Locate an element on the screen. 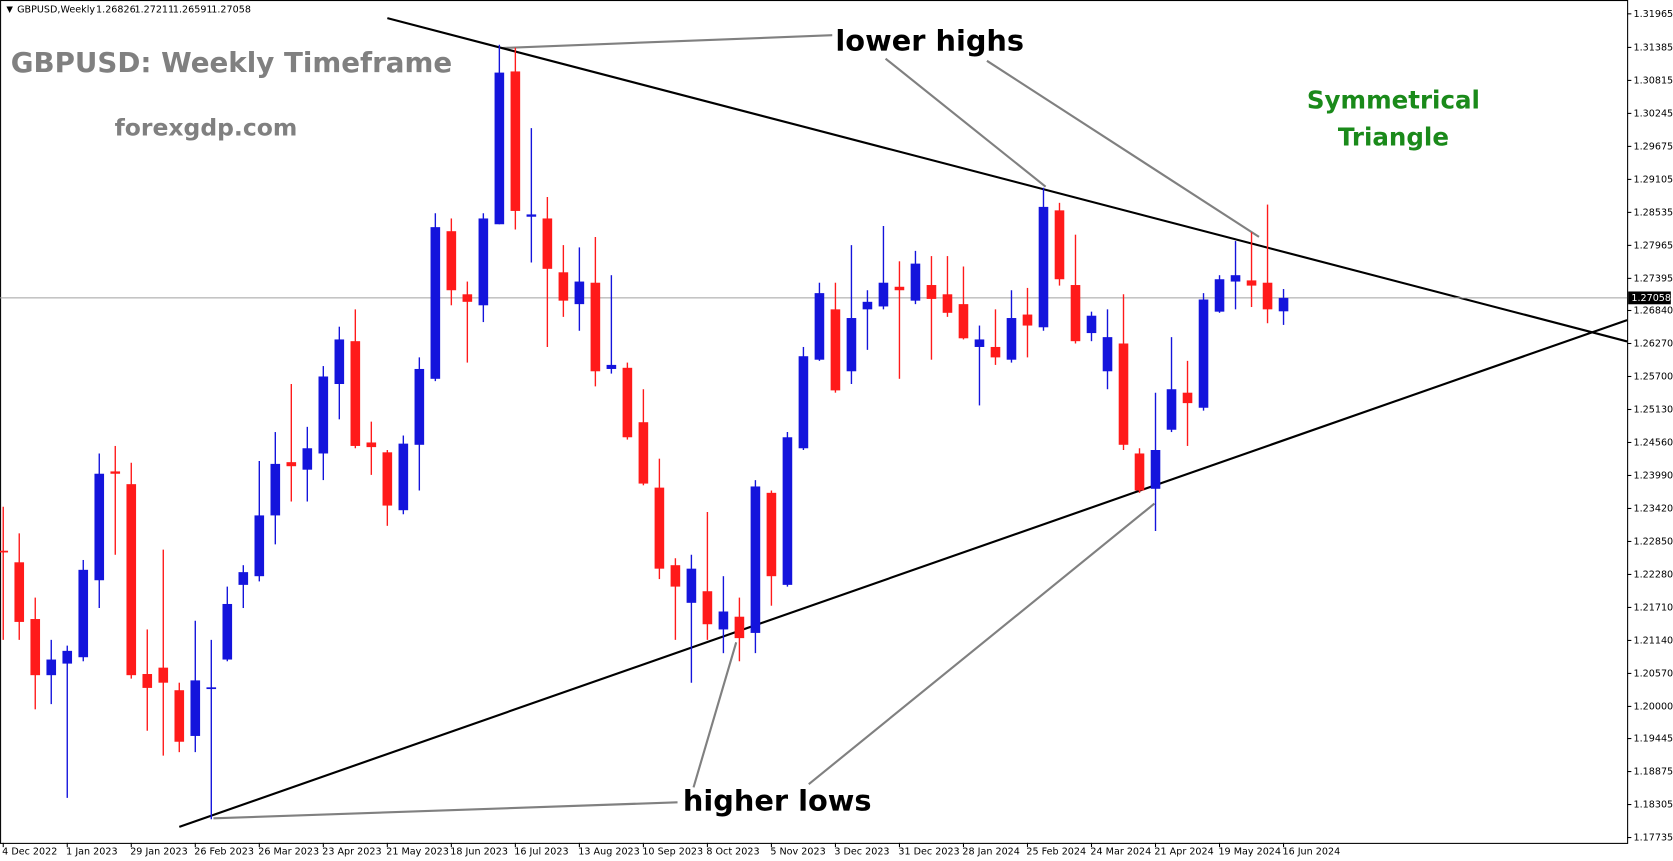 The height and width of the screenshot is (861, 1673). y-tick-label: 1.26270 is located at coordinates (1653, 343).